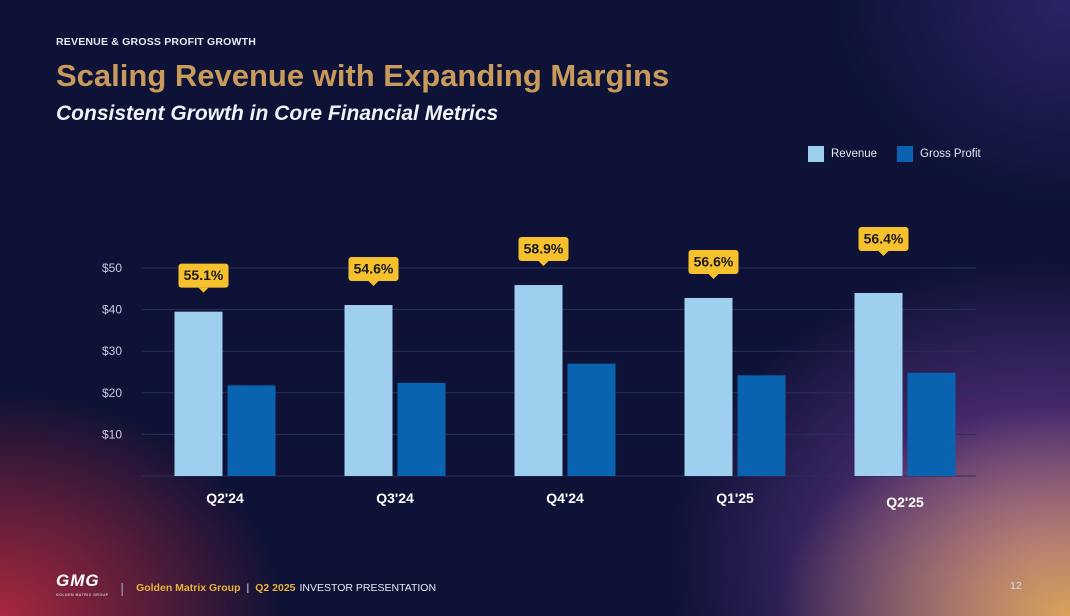 The width and height of the screenshot is (1070, 616). I want to click on margin-badge-label: 58.9%, so click(544, 249).